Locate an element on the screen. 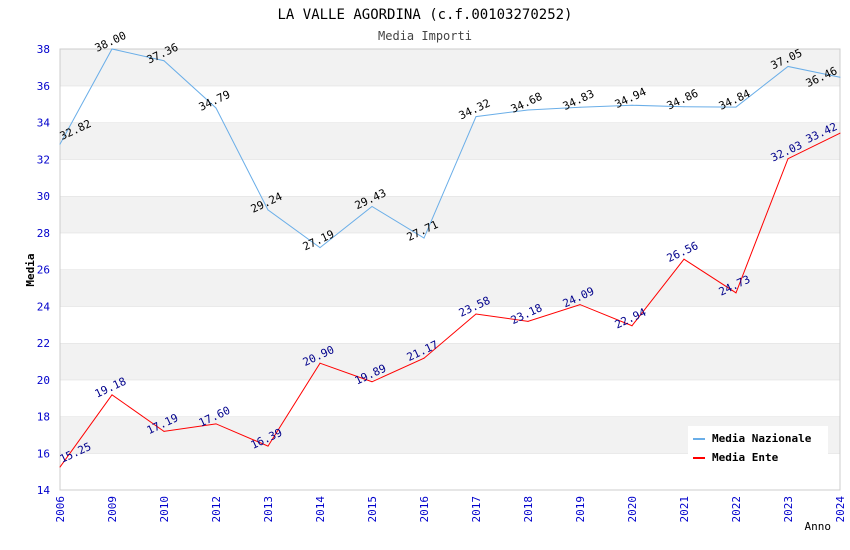 This screenshot has height=550, width=850. y-tick-label: 30 is located at coordinates (43, 196).